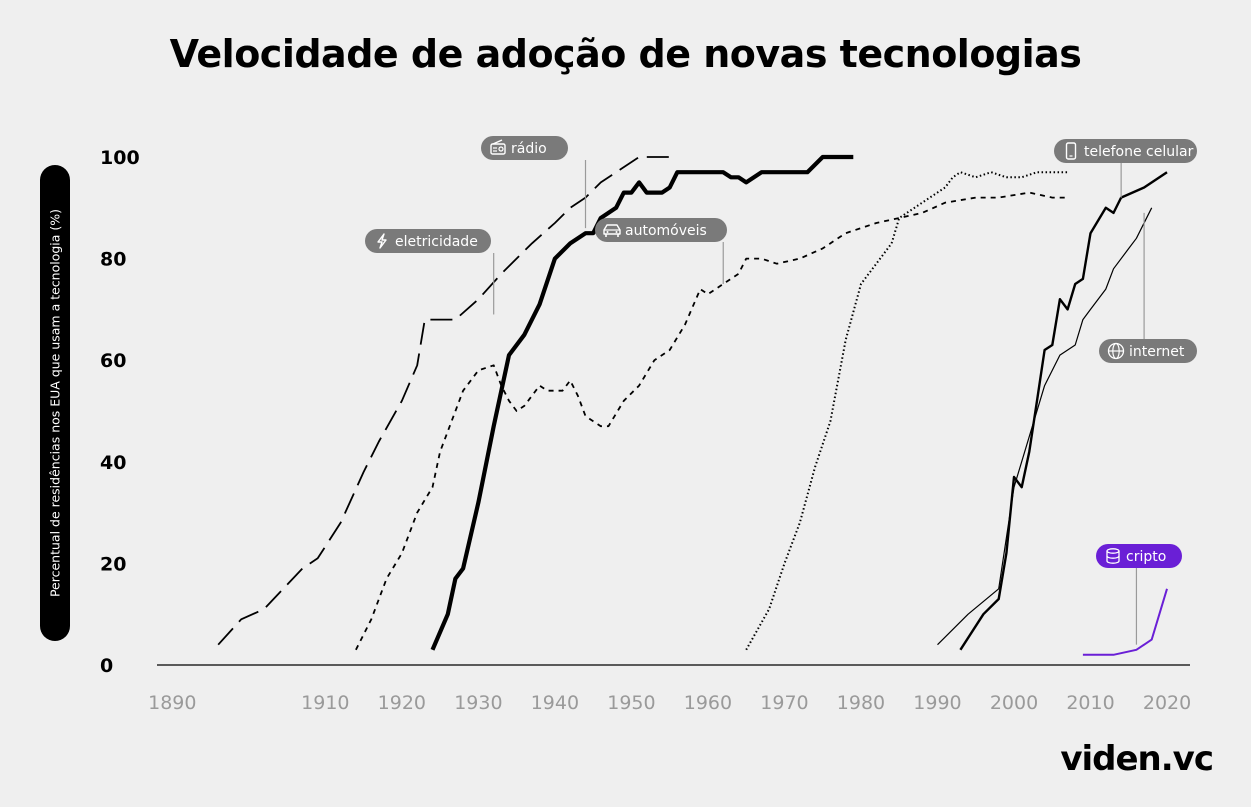 Image resolution: width=1251 pixels, height=807 pixels. I want to click on car-icon, so click(612, 230).